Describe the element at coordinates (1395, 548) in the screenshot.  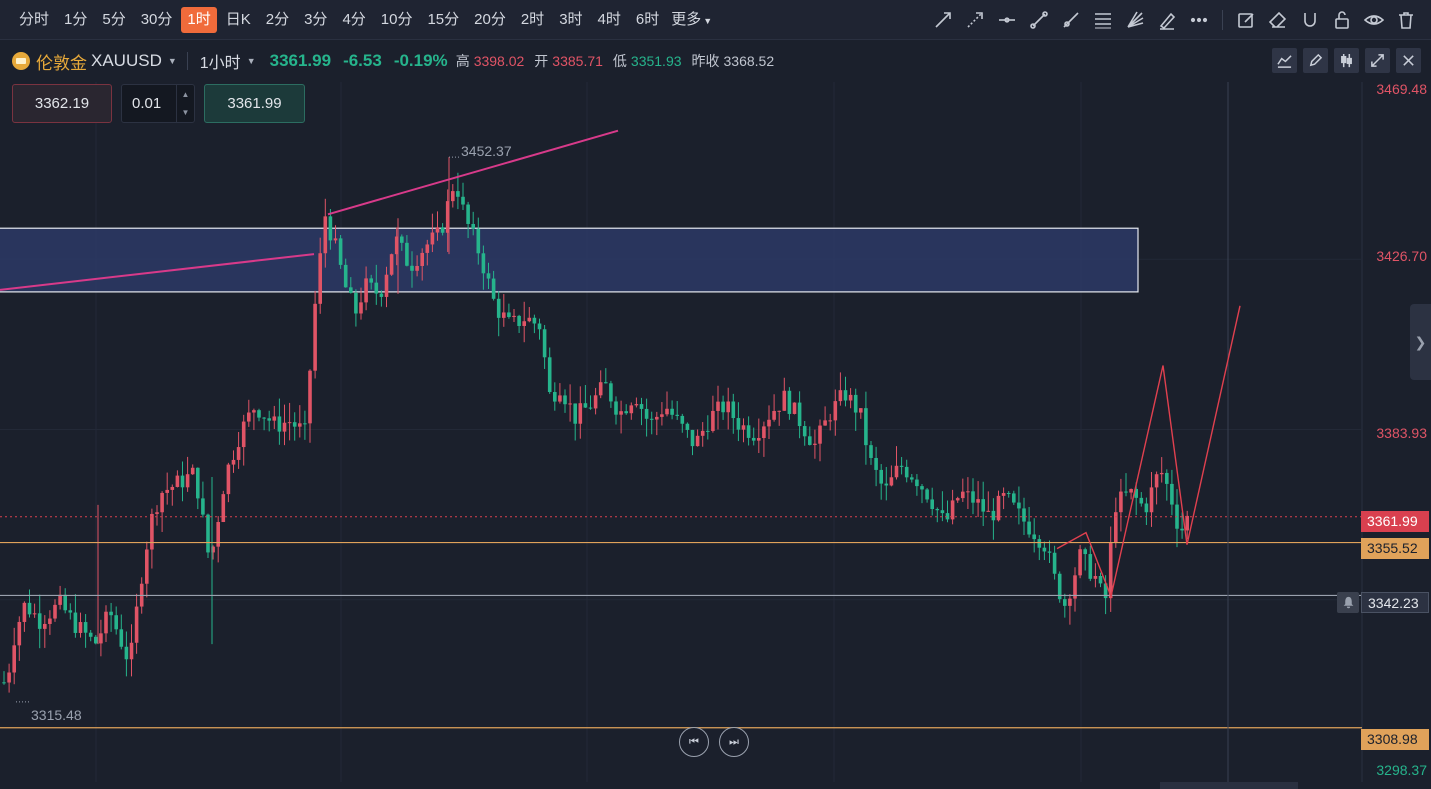
I see `level-tag-3355: 3355.52` at that location.